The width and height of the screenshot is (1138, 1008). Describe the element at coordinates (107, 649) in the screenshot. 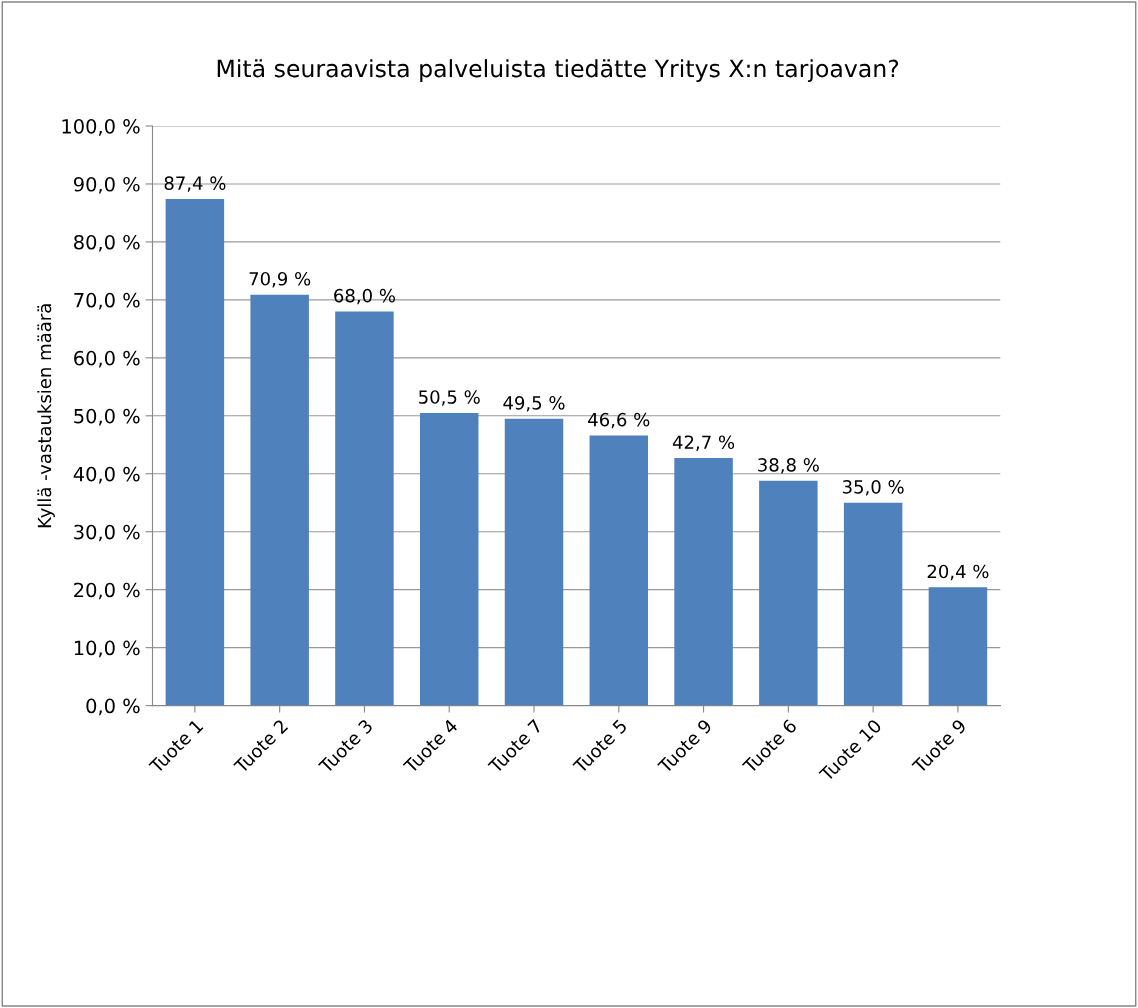

I see `y-tick-label: 10,0 %` at that location.